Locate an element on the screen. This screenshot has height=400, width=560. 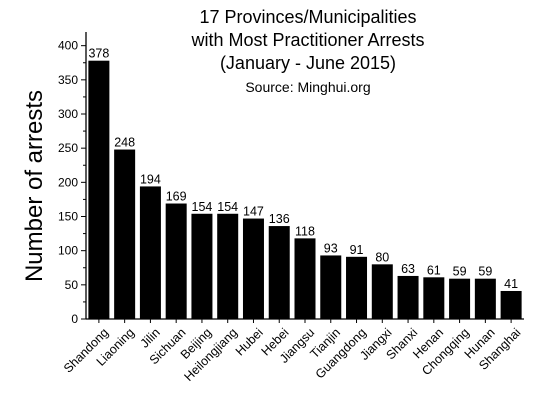
y-axis-label: Number of arrests is located at coordinates (34, 186).